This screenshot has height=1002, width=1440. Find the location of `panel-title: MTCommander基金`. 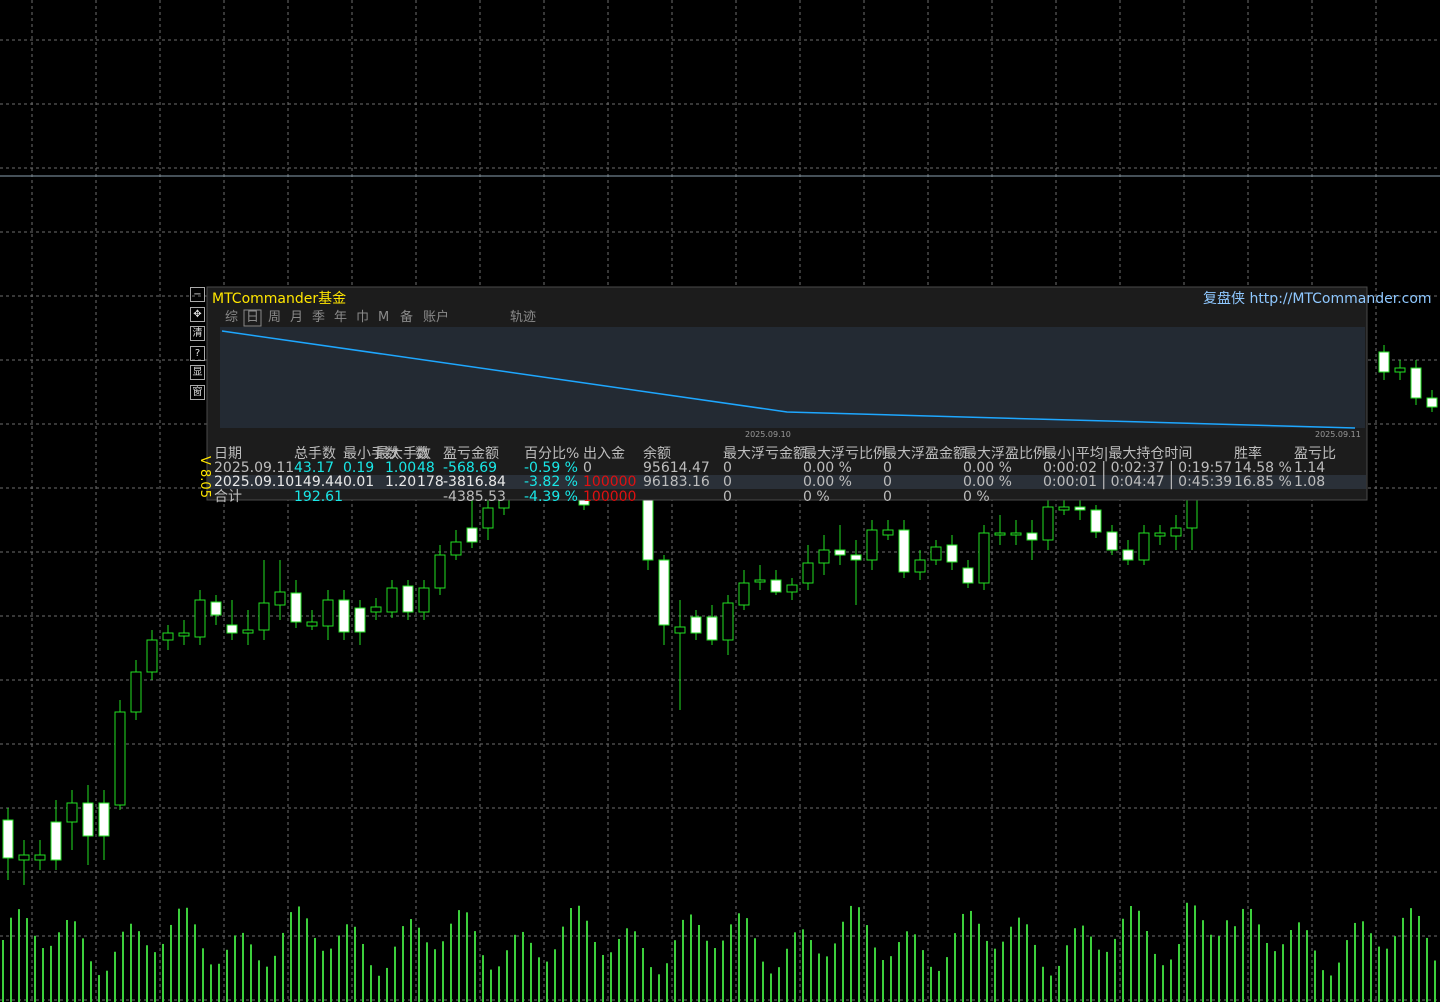

panel-title: MTCommander基金 is located at coordinates (279, 299).